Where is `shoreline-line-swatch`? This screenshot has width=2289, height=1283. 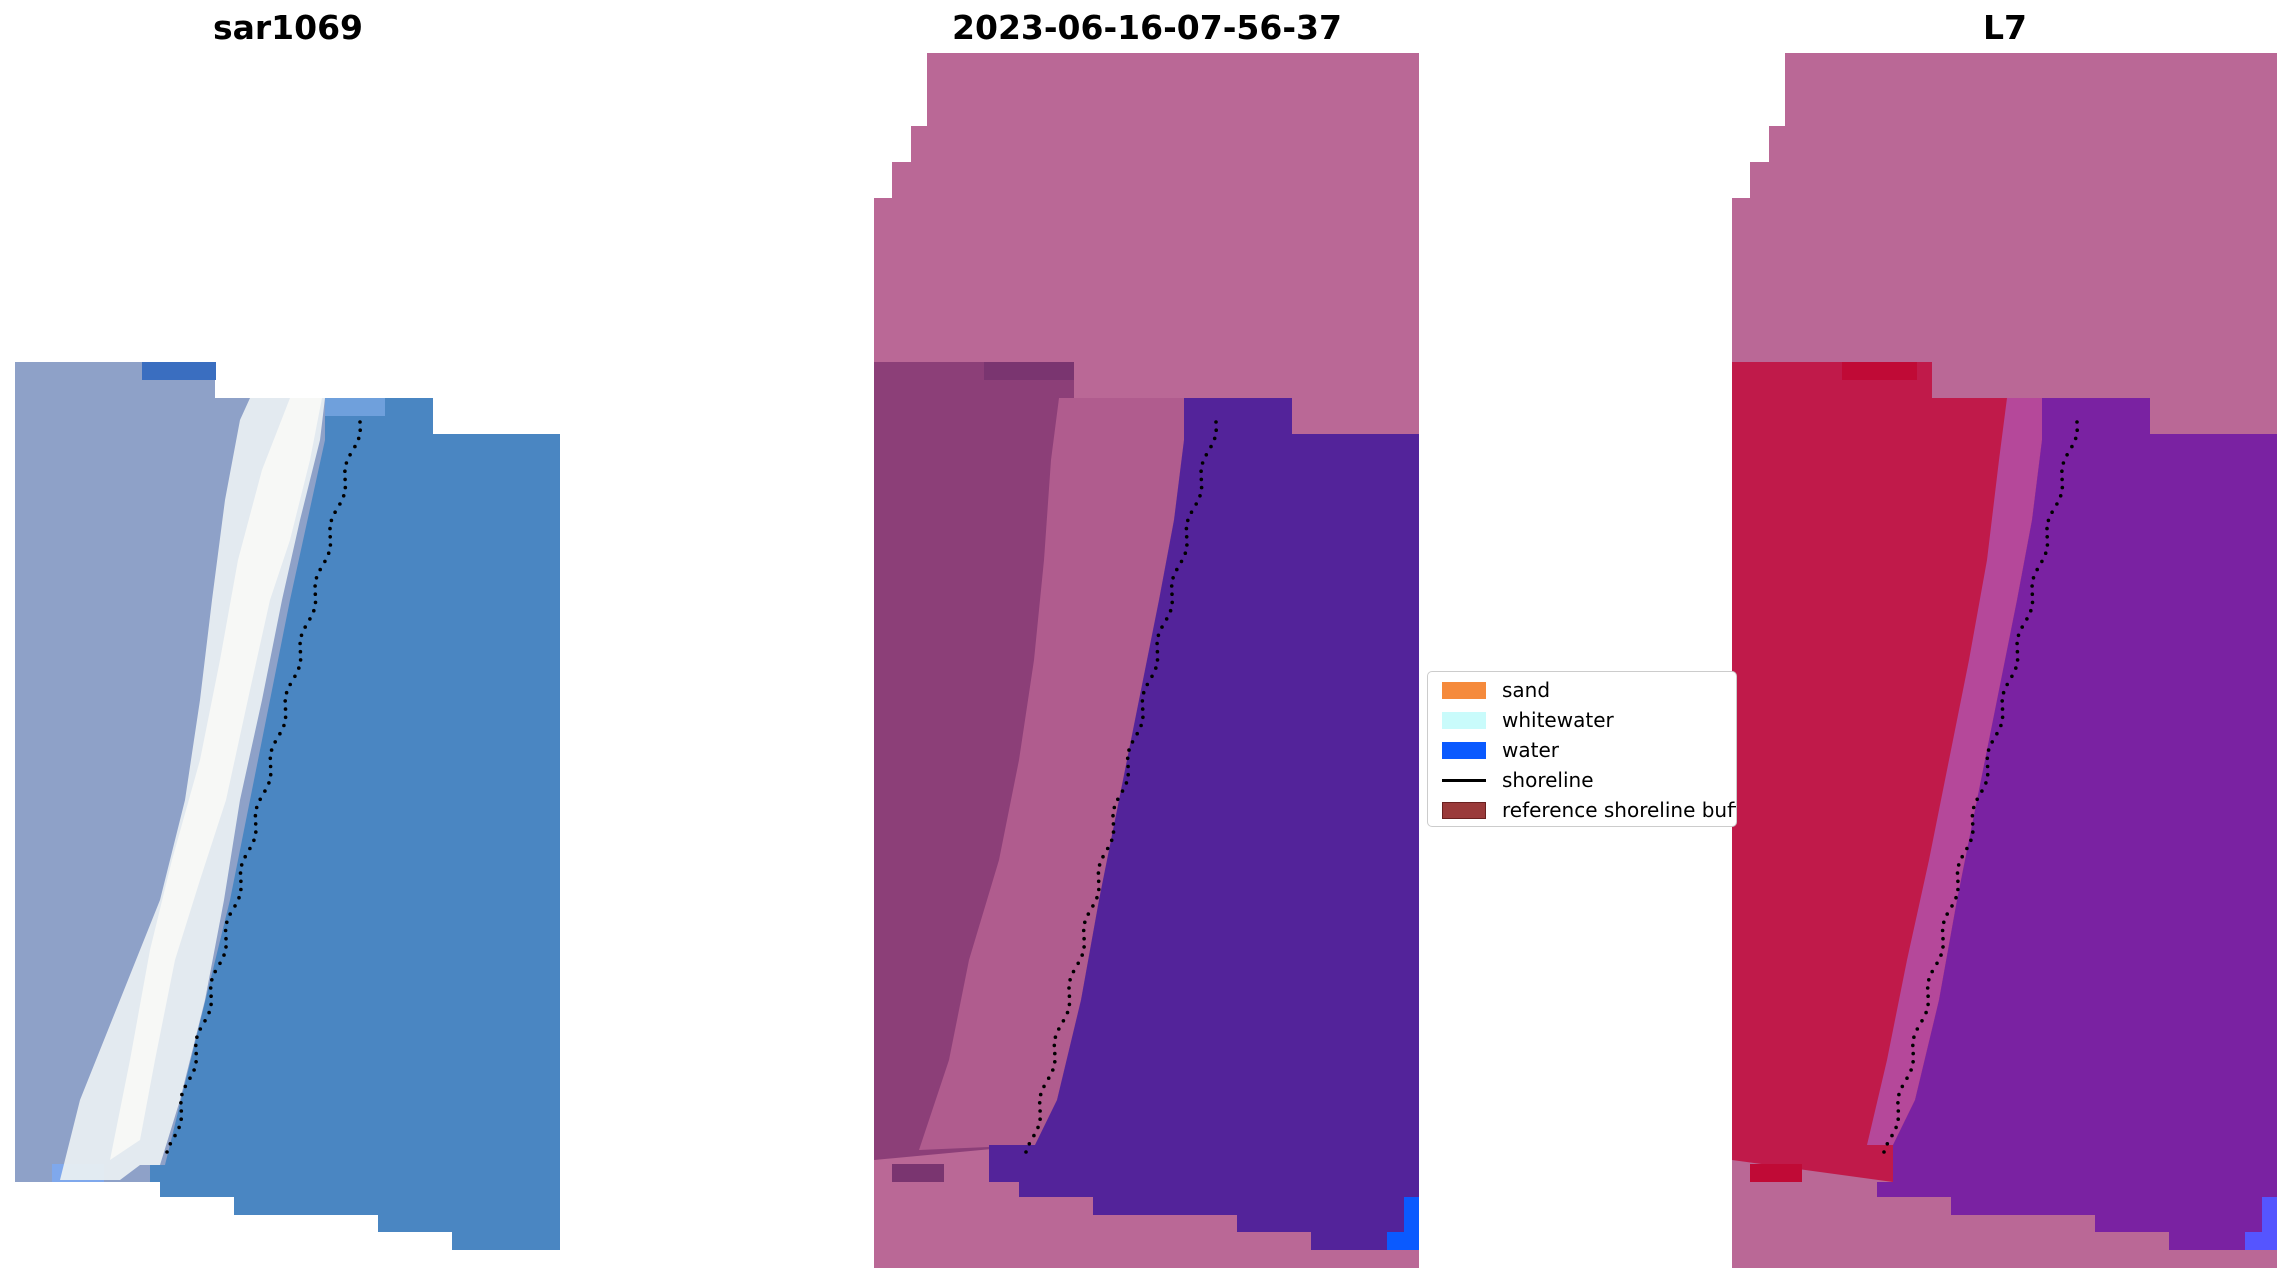
shoreline-line-swatch is located at coordinates (1464, 780).